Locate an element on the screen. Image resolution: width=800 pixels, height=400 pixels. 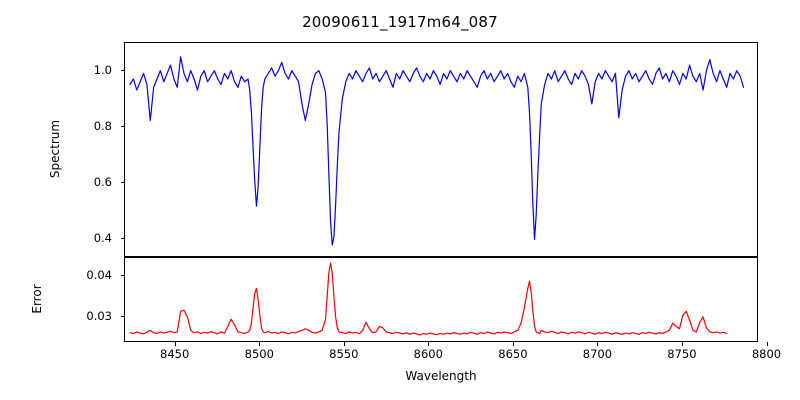
x-ticklabel-1: 8500 is located at coordinates (259, 354).